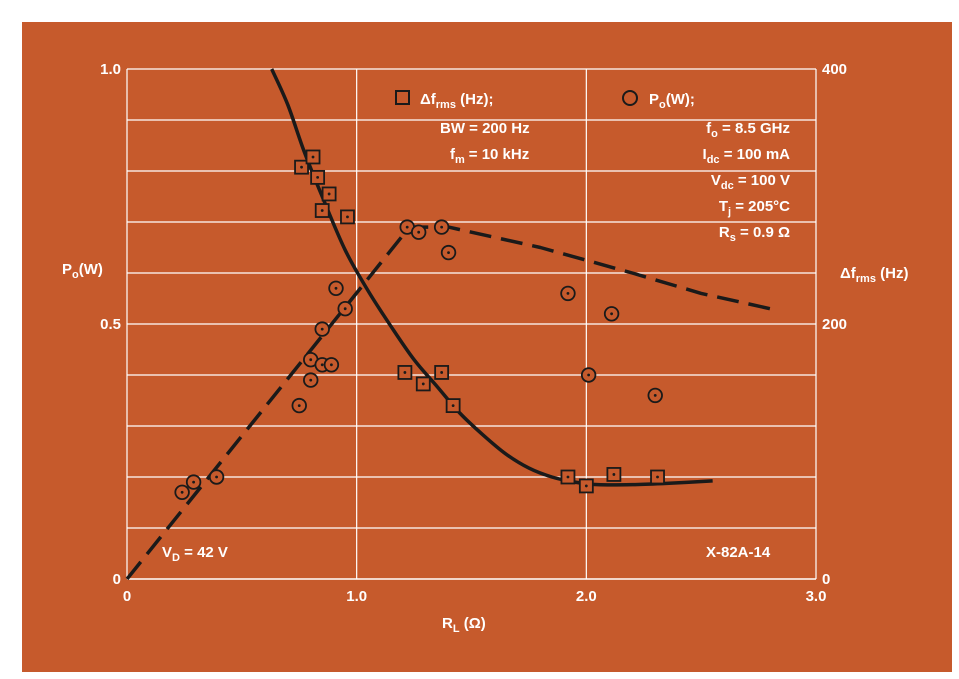 Image resolution: width=959 pixels, height=679 pixels. I want to click on vd-value: = 42 V, so click(204, 552).